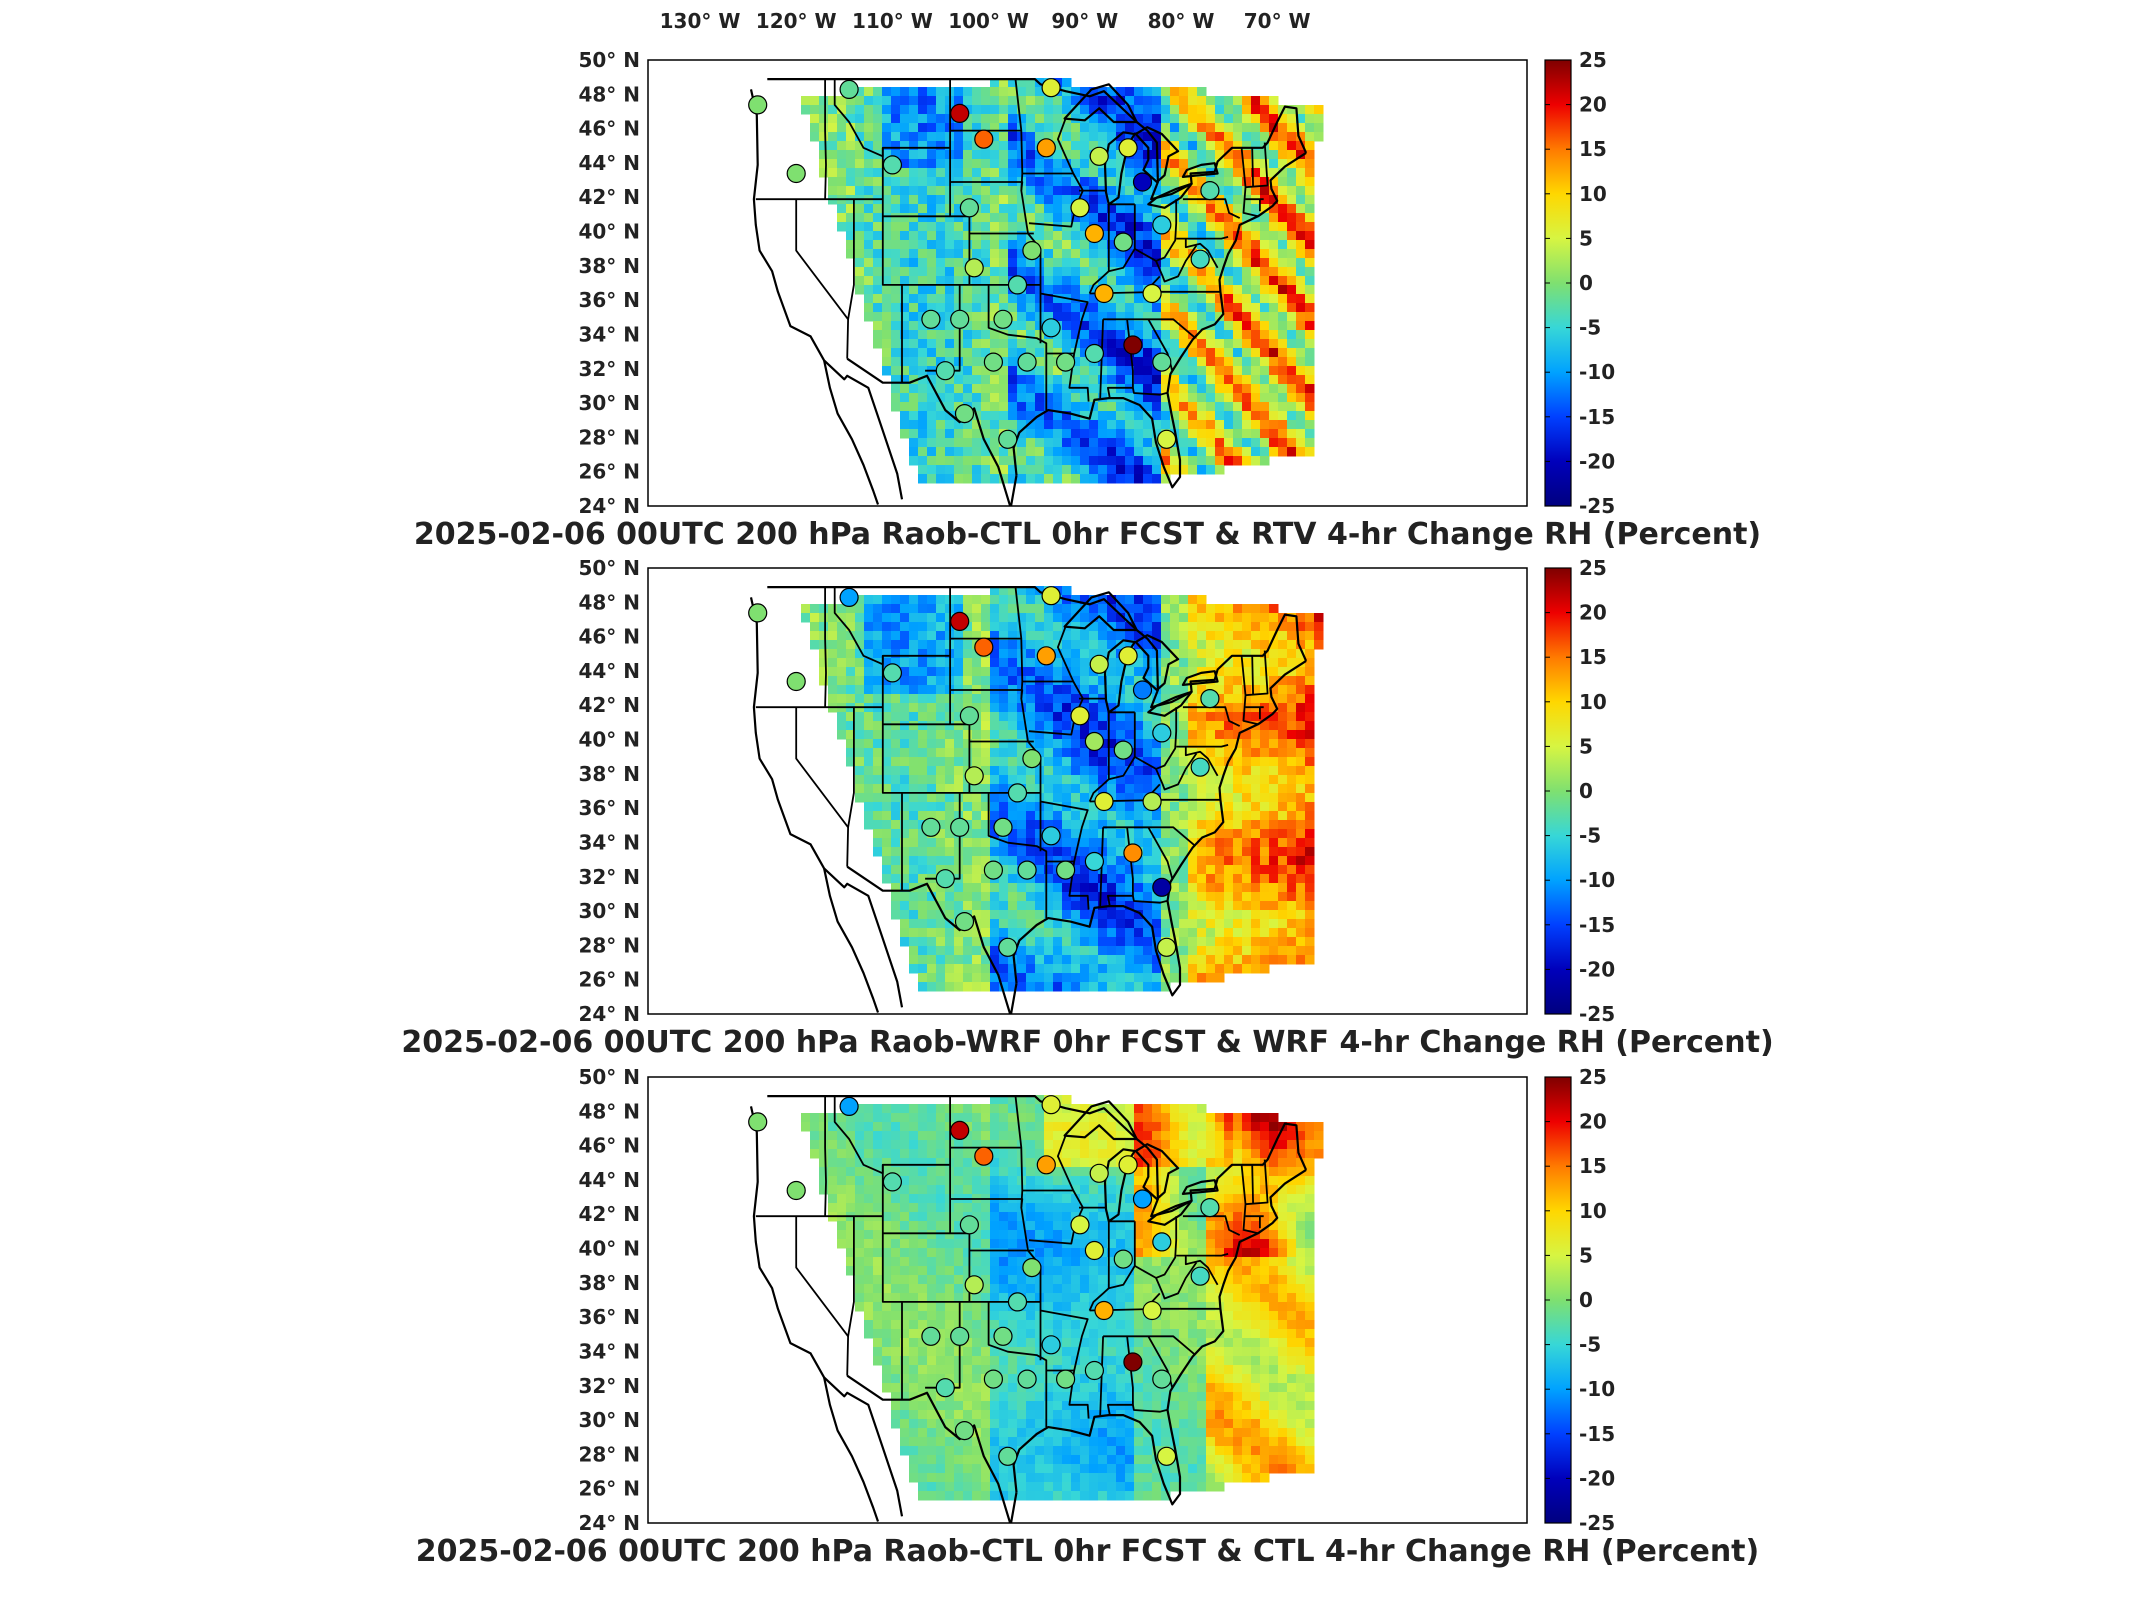  I want to click on colorbar-tick-label: -15, so click(1597, 417).